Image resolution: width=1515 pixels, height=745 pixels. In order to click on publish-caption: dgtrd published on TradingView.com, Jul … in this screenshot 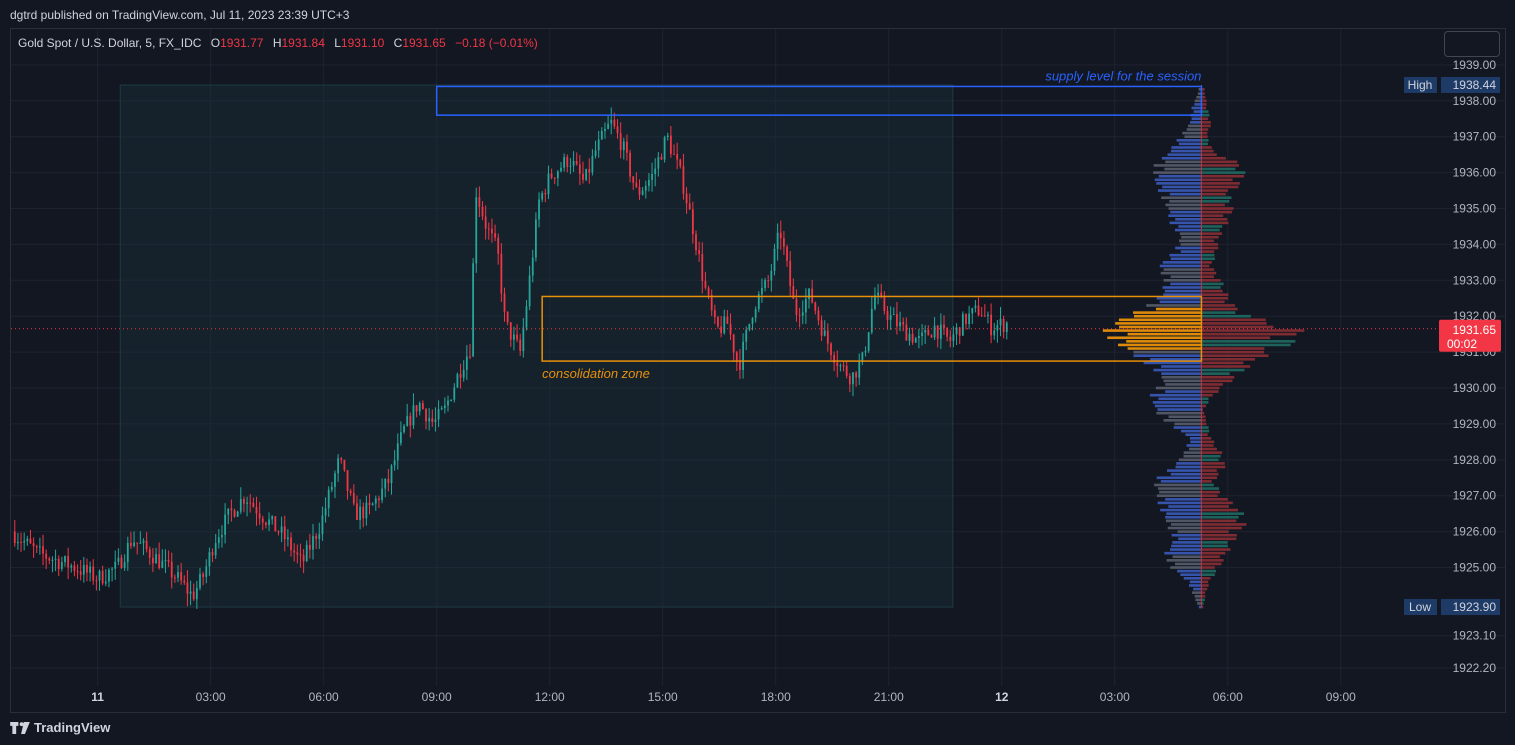, I will do `click(180, 15)`.